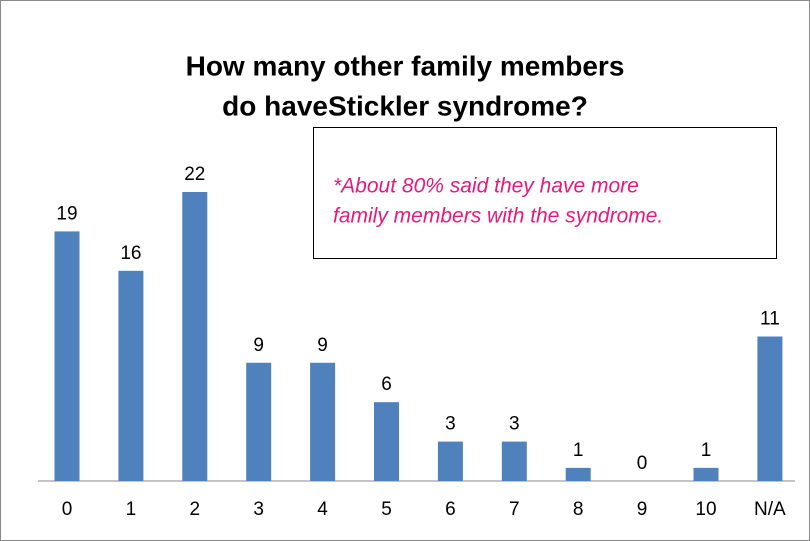 The width and height of the screenshot is (810, 541). I want to click on value-label: 11, so click(770, 319).